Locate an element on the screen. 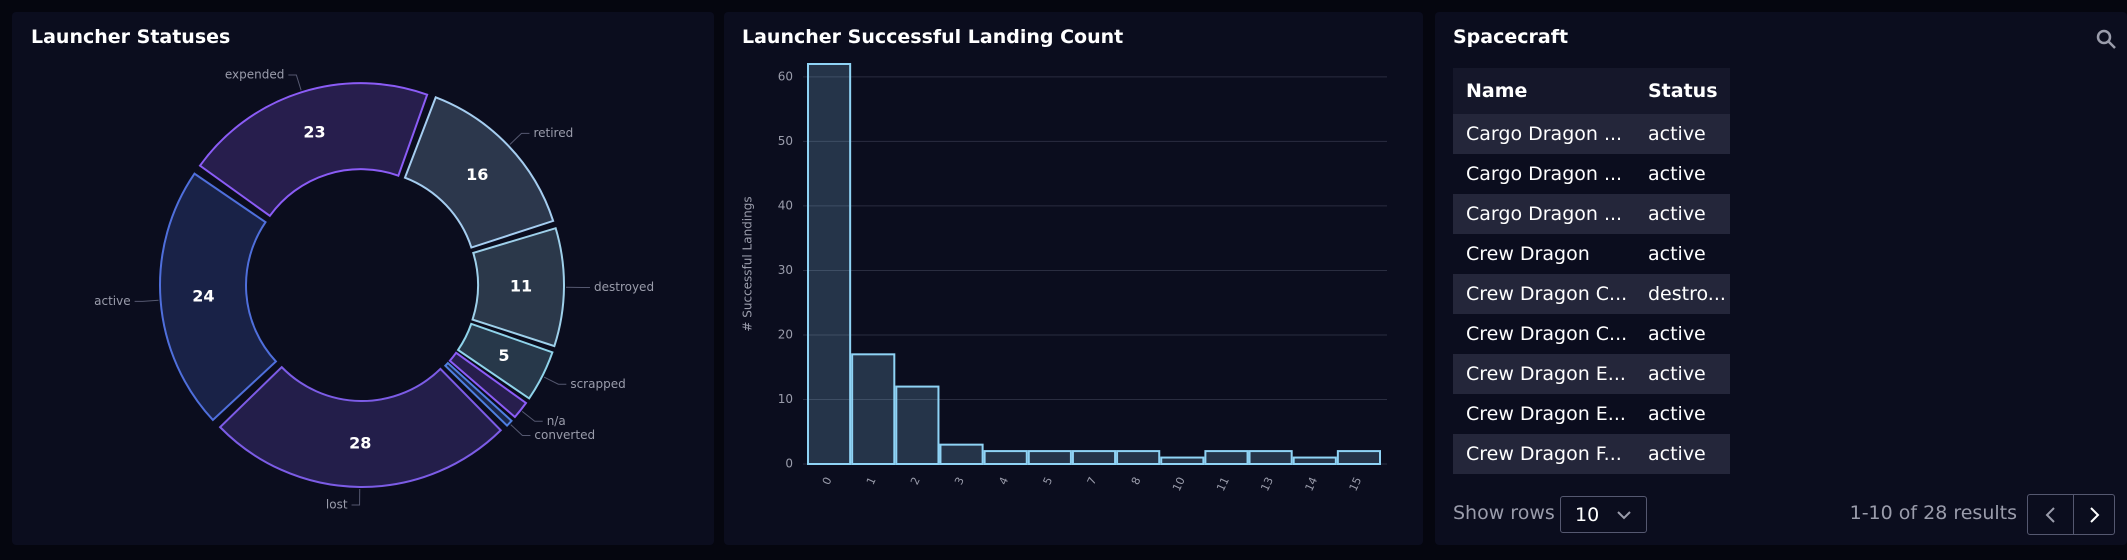 The width and height of the screenshot is (2127, 560). x-tick-label: 4 is located at coordinates (1003, 481).